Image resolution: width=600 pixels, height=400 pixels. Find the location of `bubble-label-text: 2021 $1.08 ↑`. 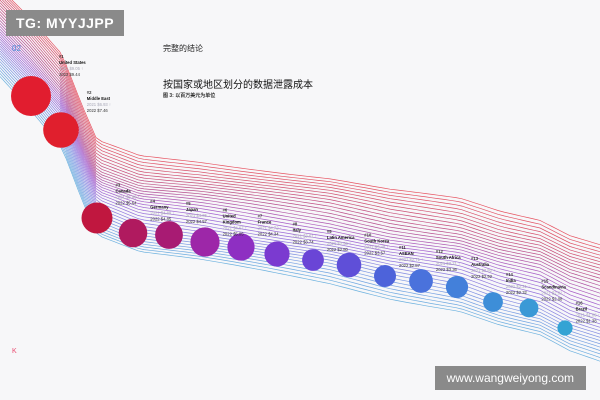

bubble-label-text: 2021 $1.08 ↑ is located at coordinates (588, 314).